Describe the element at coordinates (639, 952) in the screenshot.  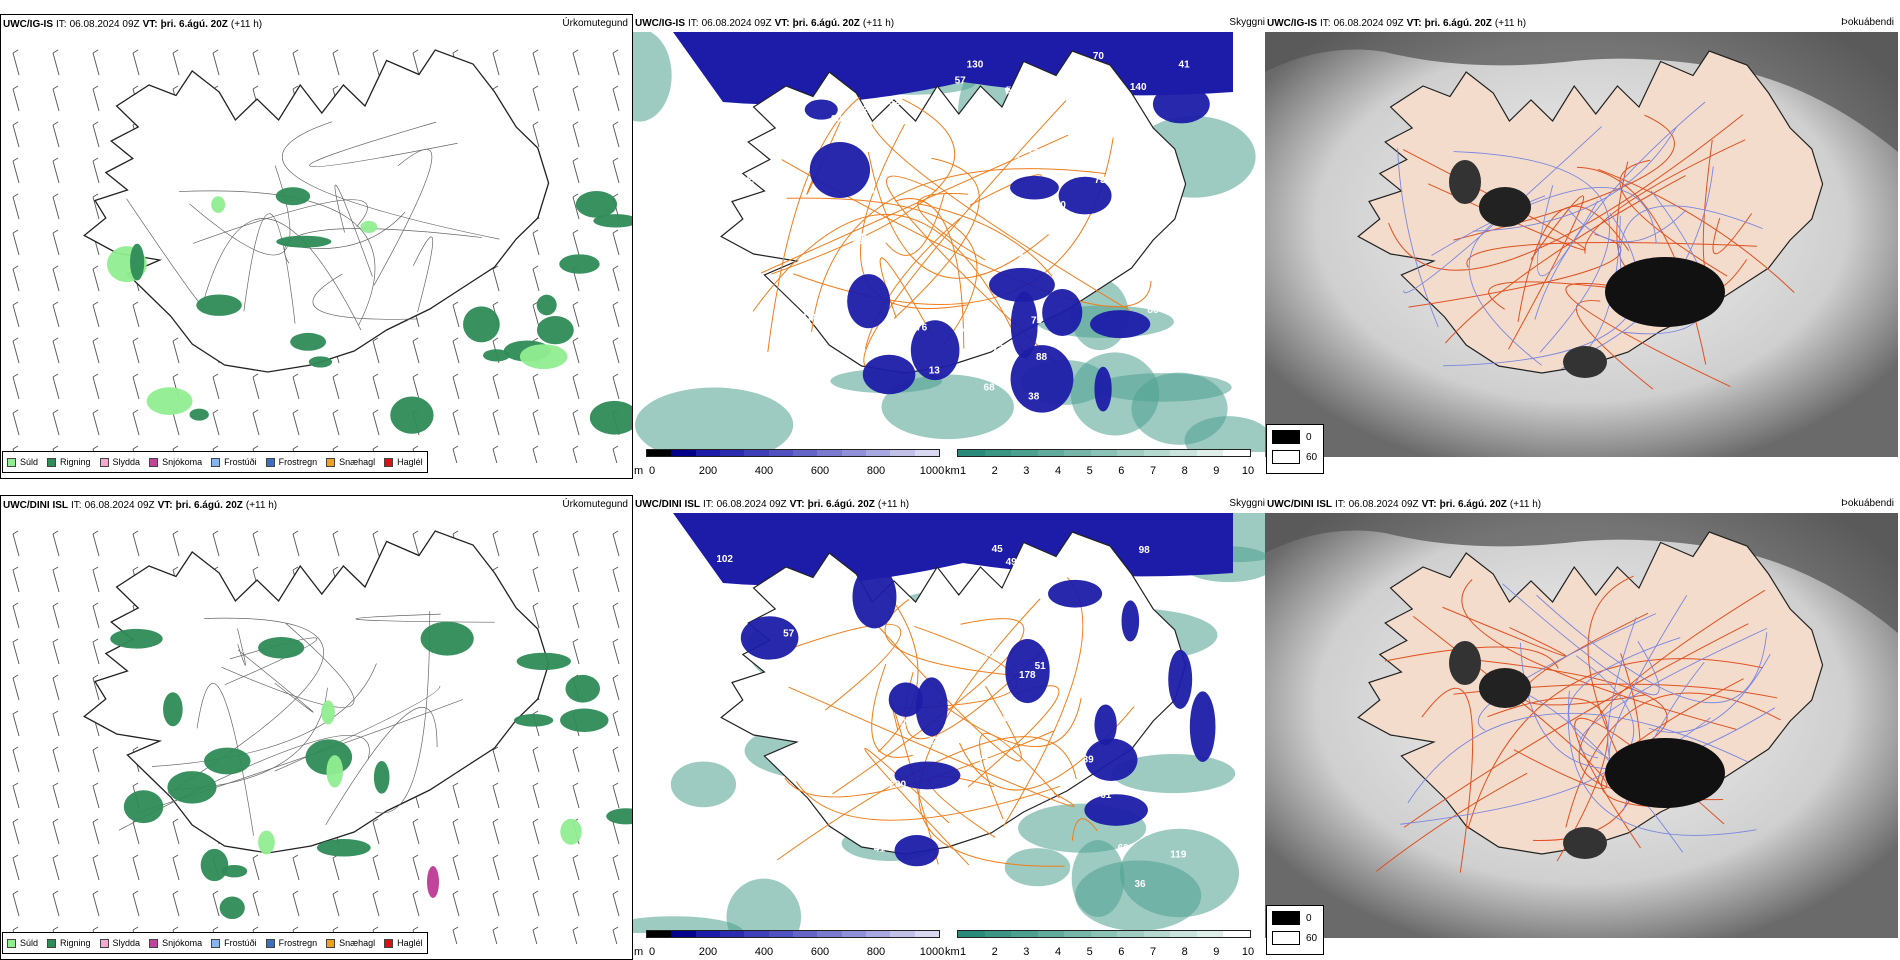
I see `colorbar-unit: m` at that location.